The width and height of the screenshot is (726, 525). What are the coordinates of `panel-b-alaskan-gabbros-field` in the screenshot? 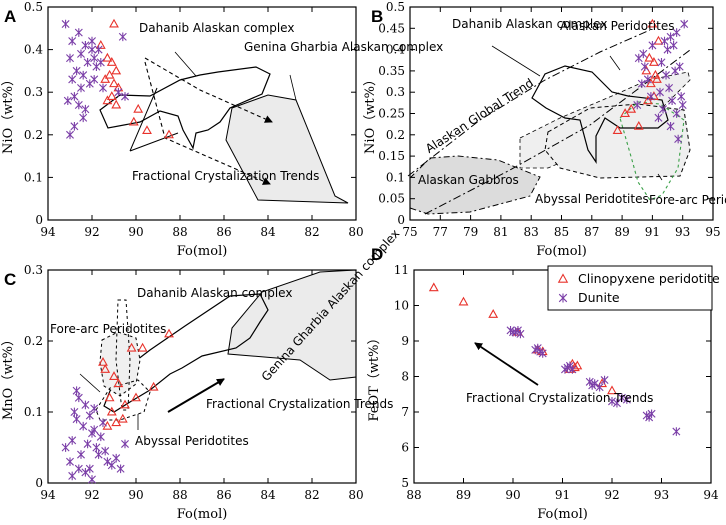 It's located at (475, 185).